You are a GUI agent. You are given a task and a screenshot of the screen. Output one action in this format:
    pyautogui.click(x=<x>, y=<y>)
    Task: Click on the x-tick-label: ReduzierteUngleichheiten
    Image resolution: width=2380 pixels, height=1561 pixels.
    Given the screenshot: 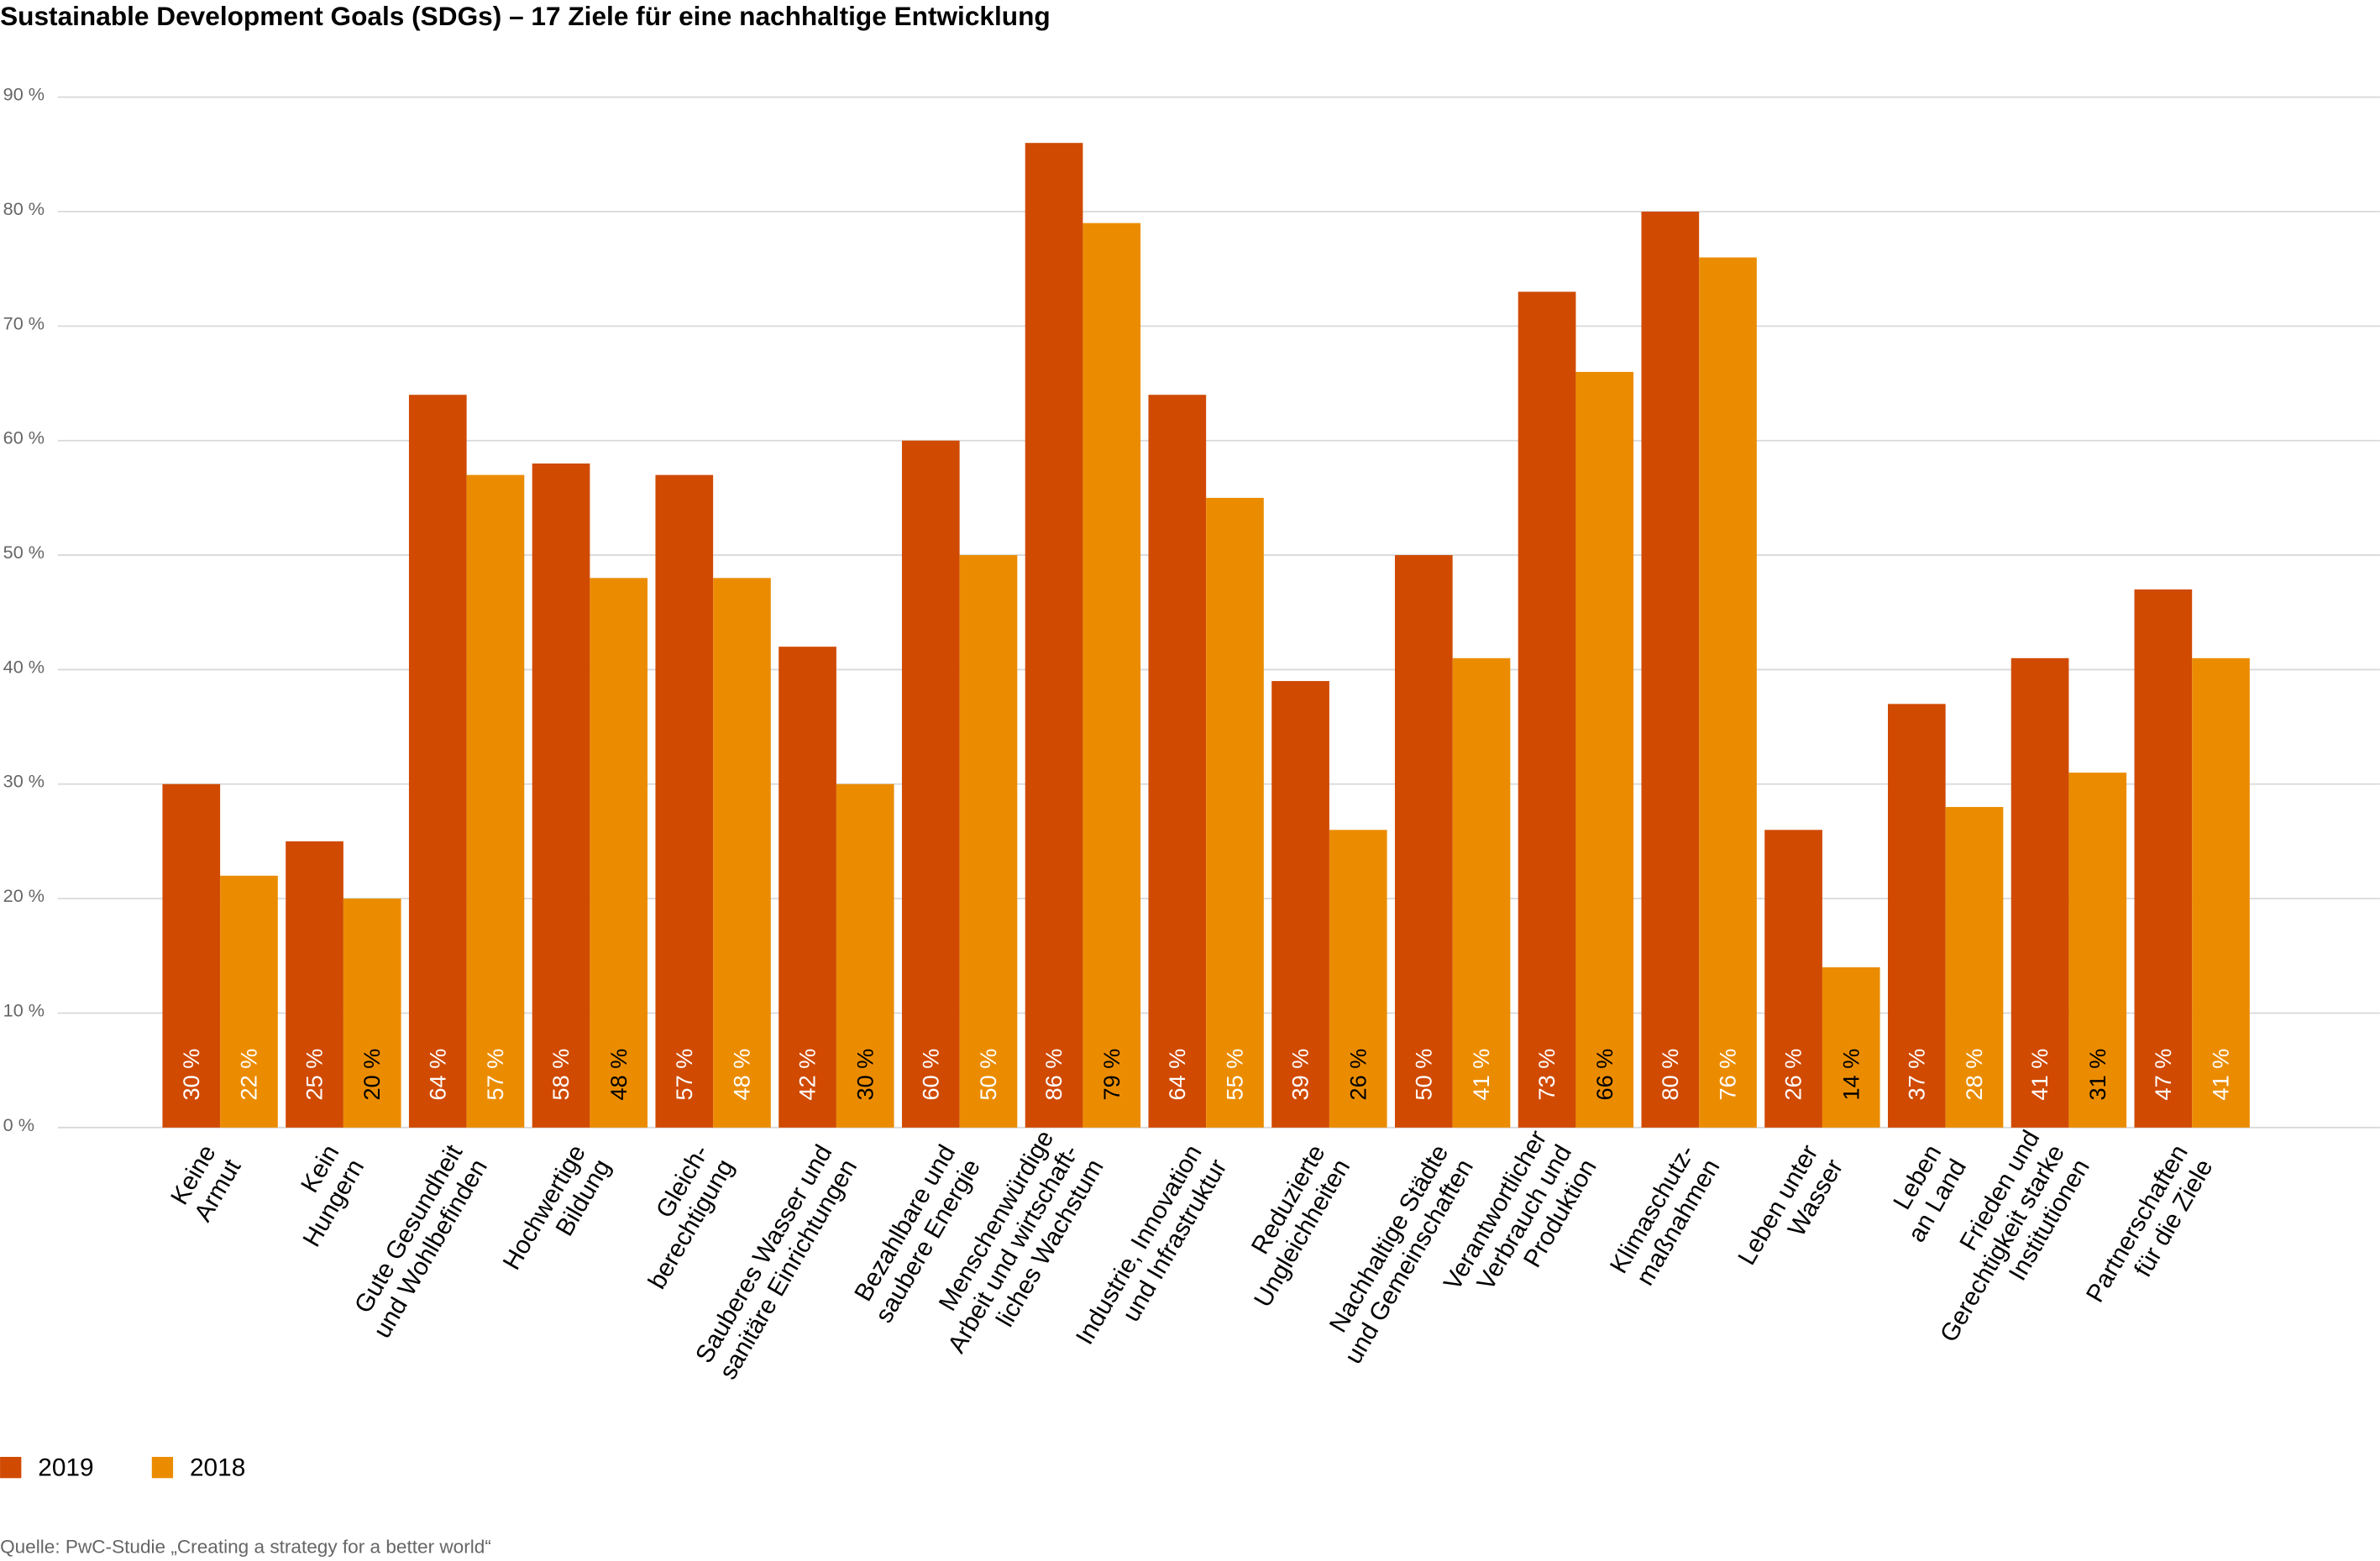 What is the action you would take?
    pyautogui.click(x=1289, y=1226)
    